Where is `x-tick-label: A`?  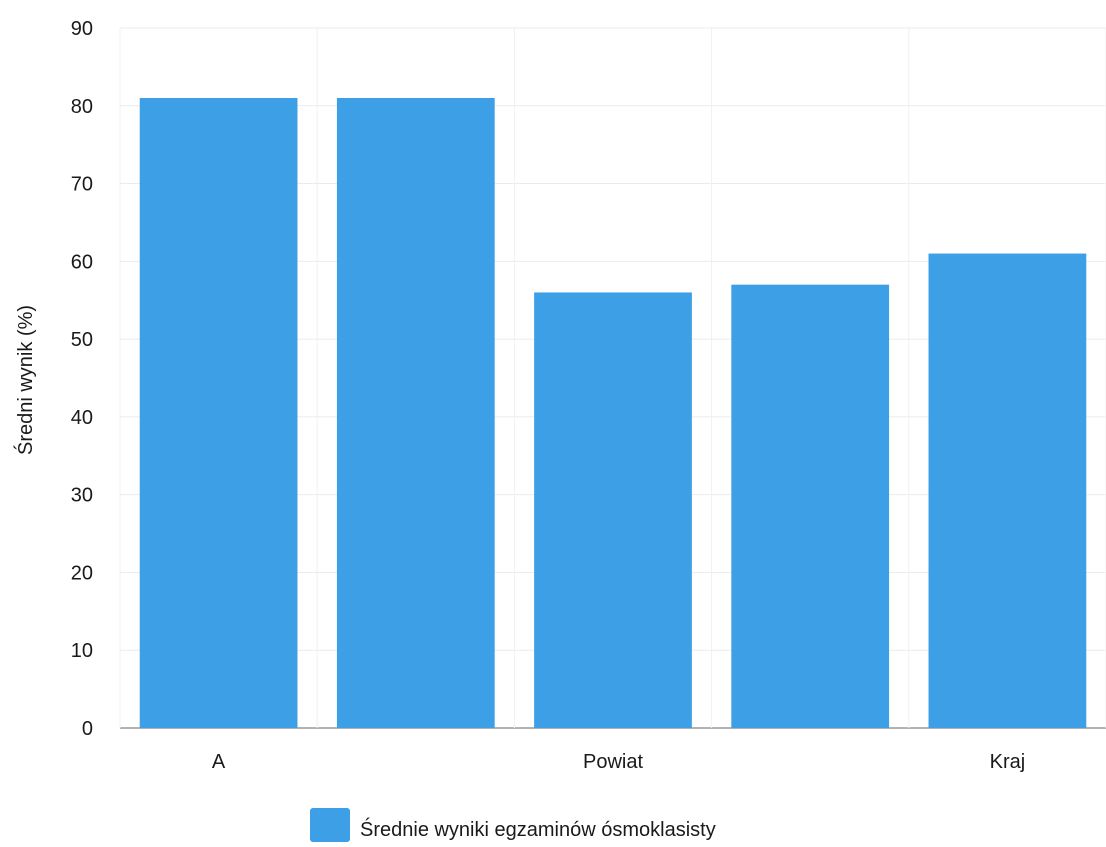
x-tick-label: A is located at coordinates (219, 762).